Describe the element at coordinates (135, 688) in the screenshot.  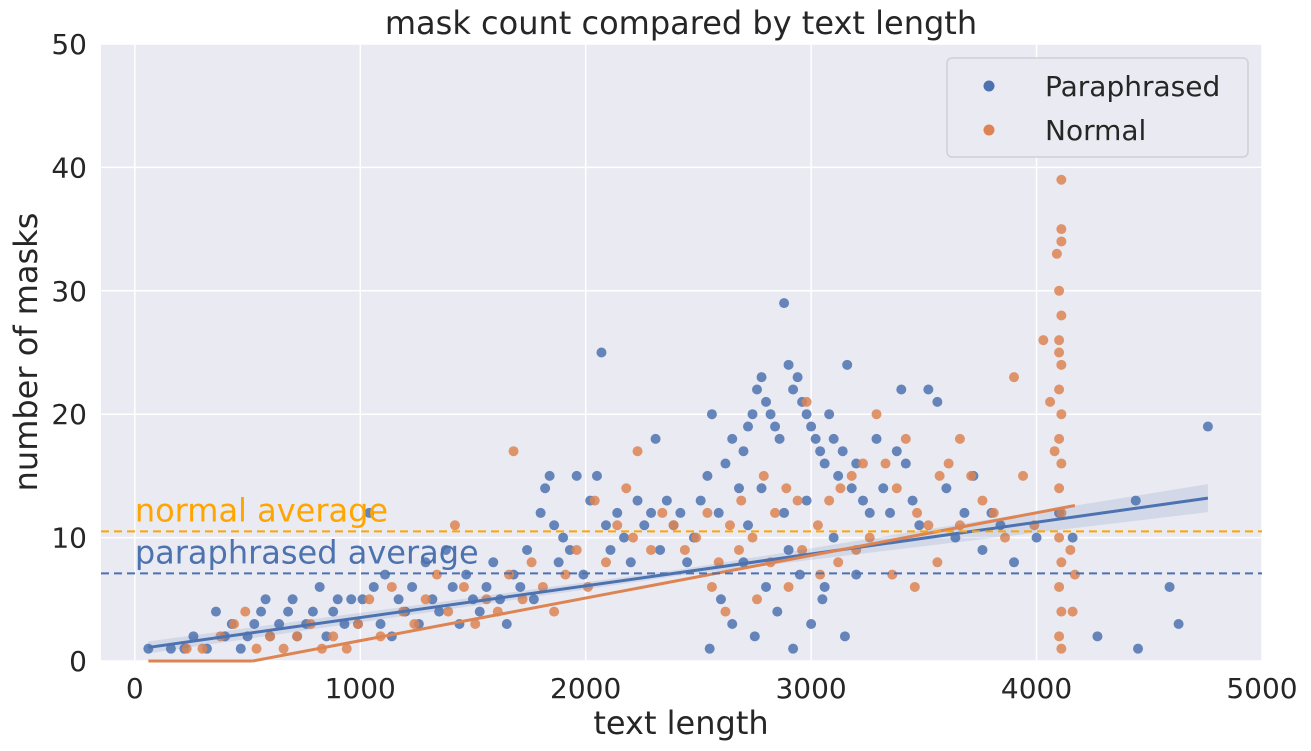
I see `x-tick-label-0: 0` at that location.